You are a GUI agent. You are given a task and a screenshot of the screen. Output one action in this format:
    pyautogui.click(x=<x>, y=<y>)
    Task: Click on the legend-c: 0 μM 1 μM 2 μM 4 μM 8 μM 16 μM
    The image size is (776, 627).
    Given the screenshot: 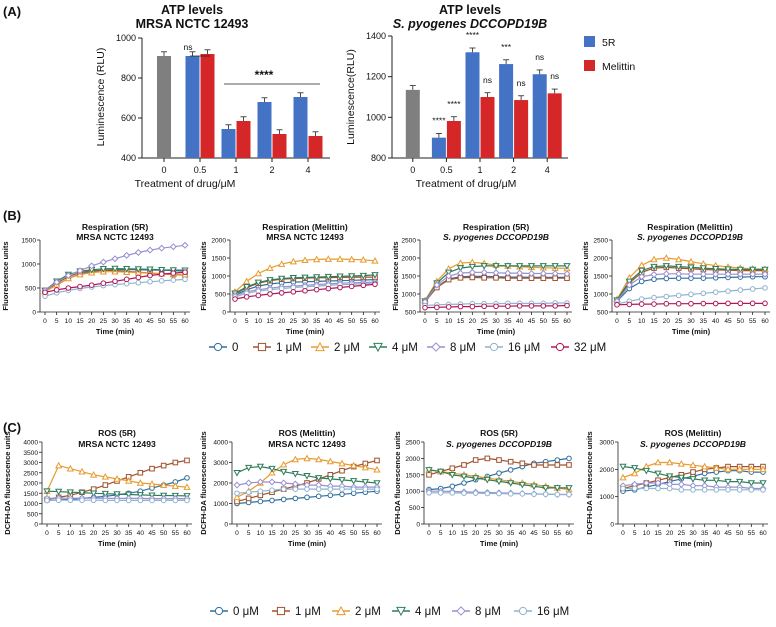 What is the action you would take?
    pyautogui.click(x=389, y=611)
    